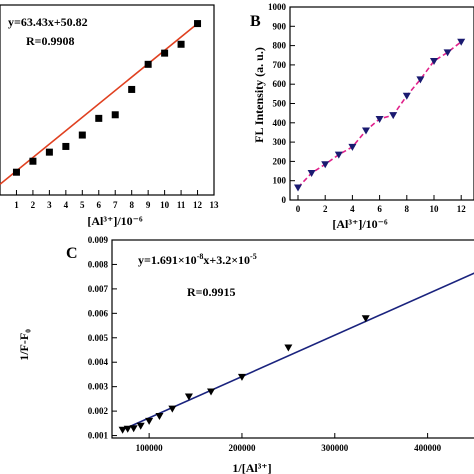  I want to click on panel-b-y-ticks: 0 100 200 300 400 500 600 700 800 900 1000, so click(281, 103).